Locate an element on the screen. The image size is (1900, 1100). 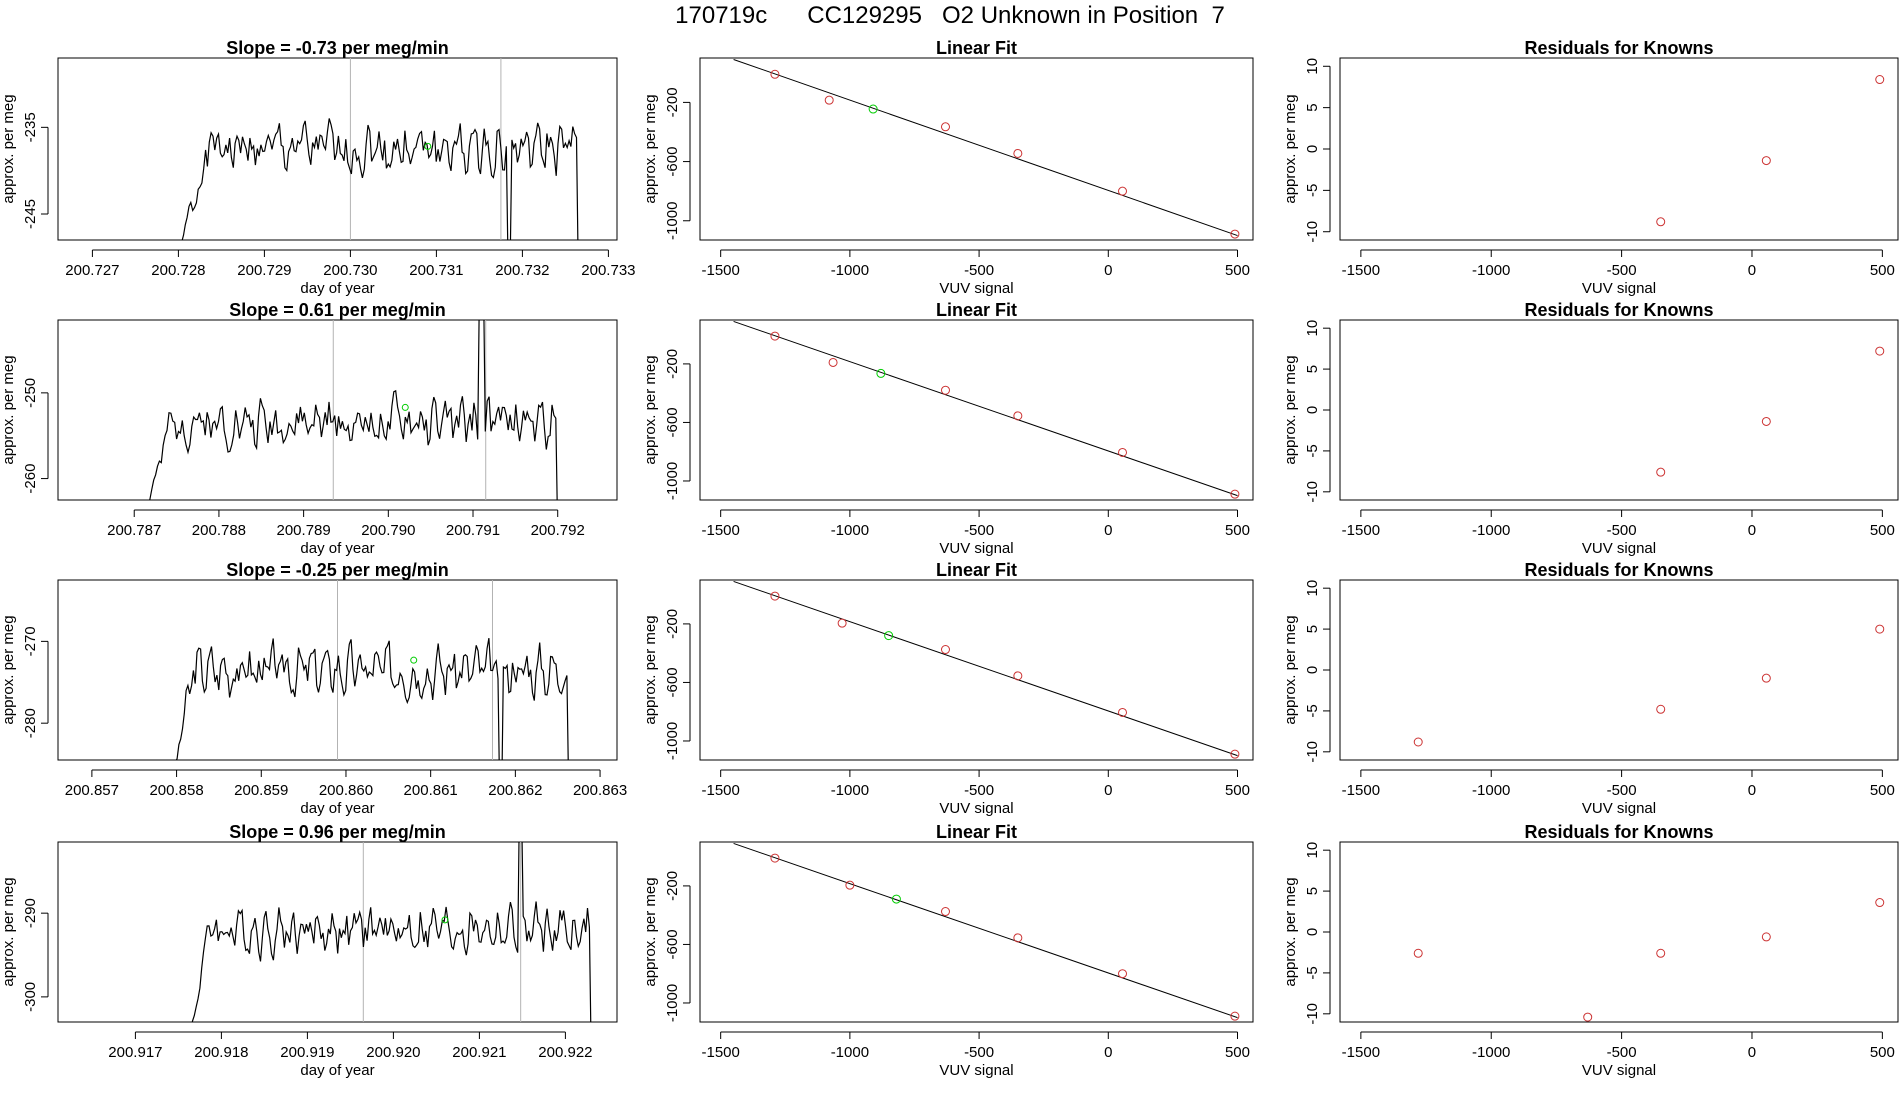
x-tick-label: 200.731 is located at coordinates (436, 270).